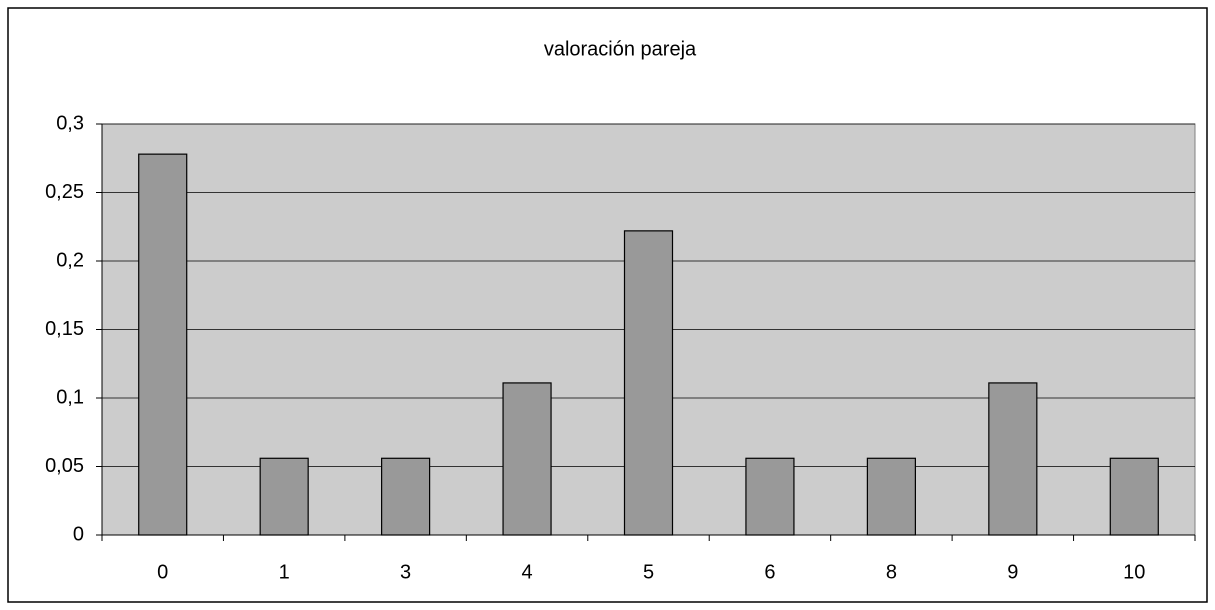 Image resolution: width=1215 pixels, height=610 pixels. What do you see at coordinates (620, 49) in the screenshot?
I see `chart-title: valoración pareja` at bounding box center [620, 49].